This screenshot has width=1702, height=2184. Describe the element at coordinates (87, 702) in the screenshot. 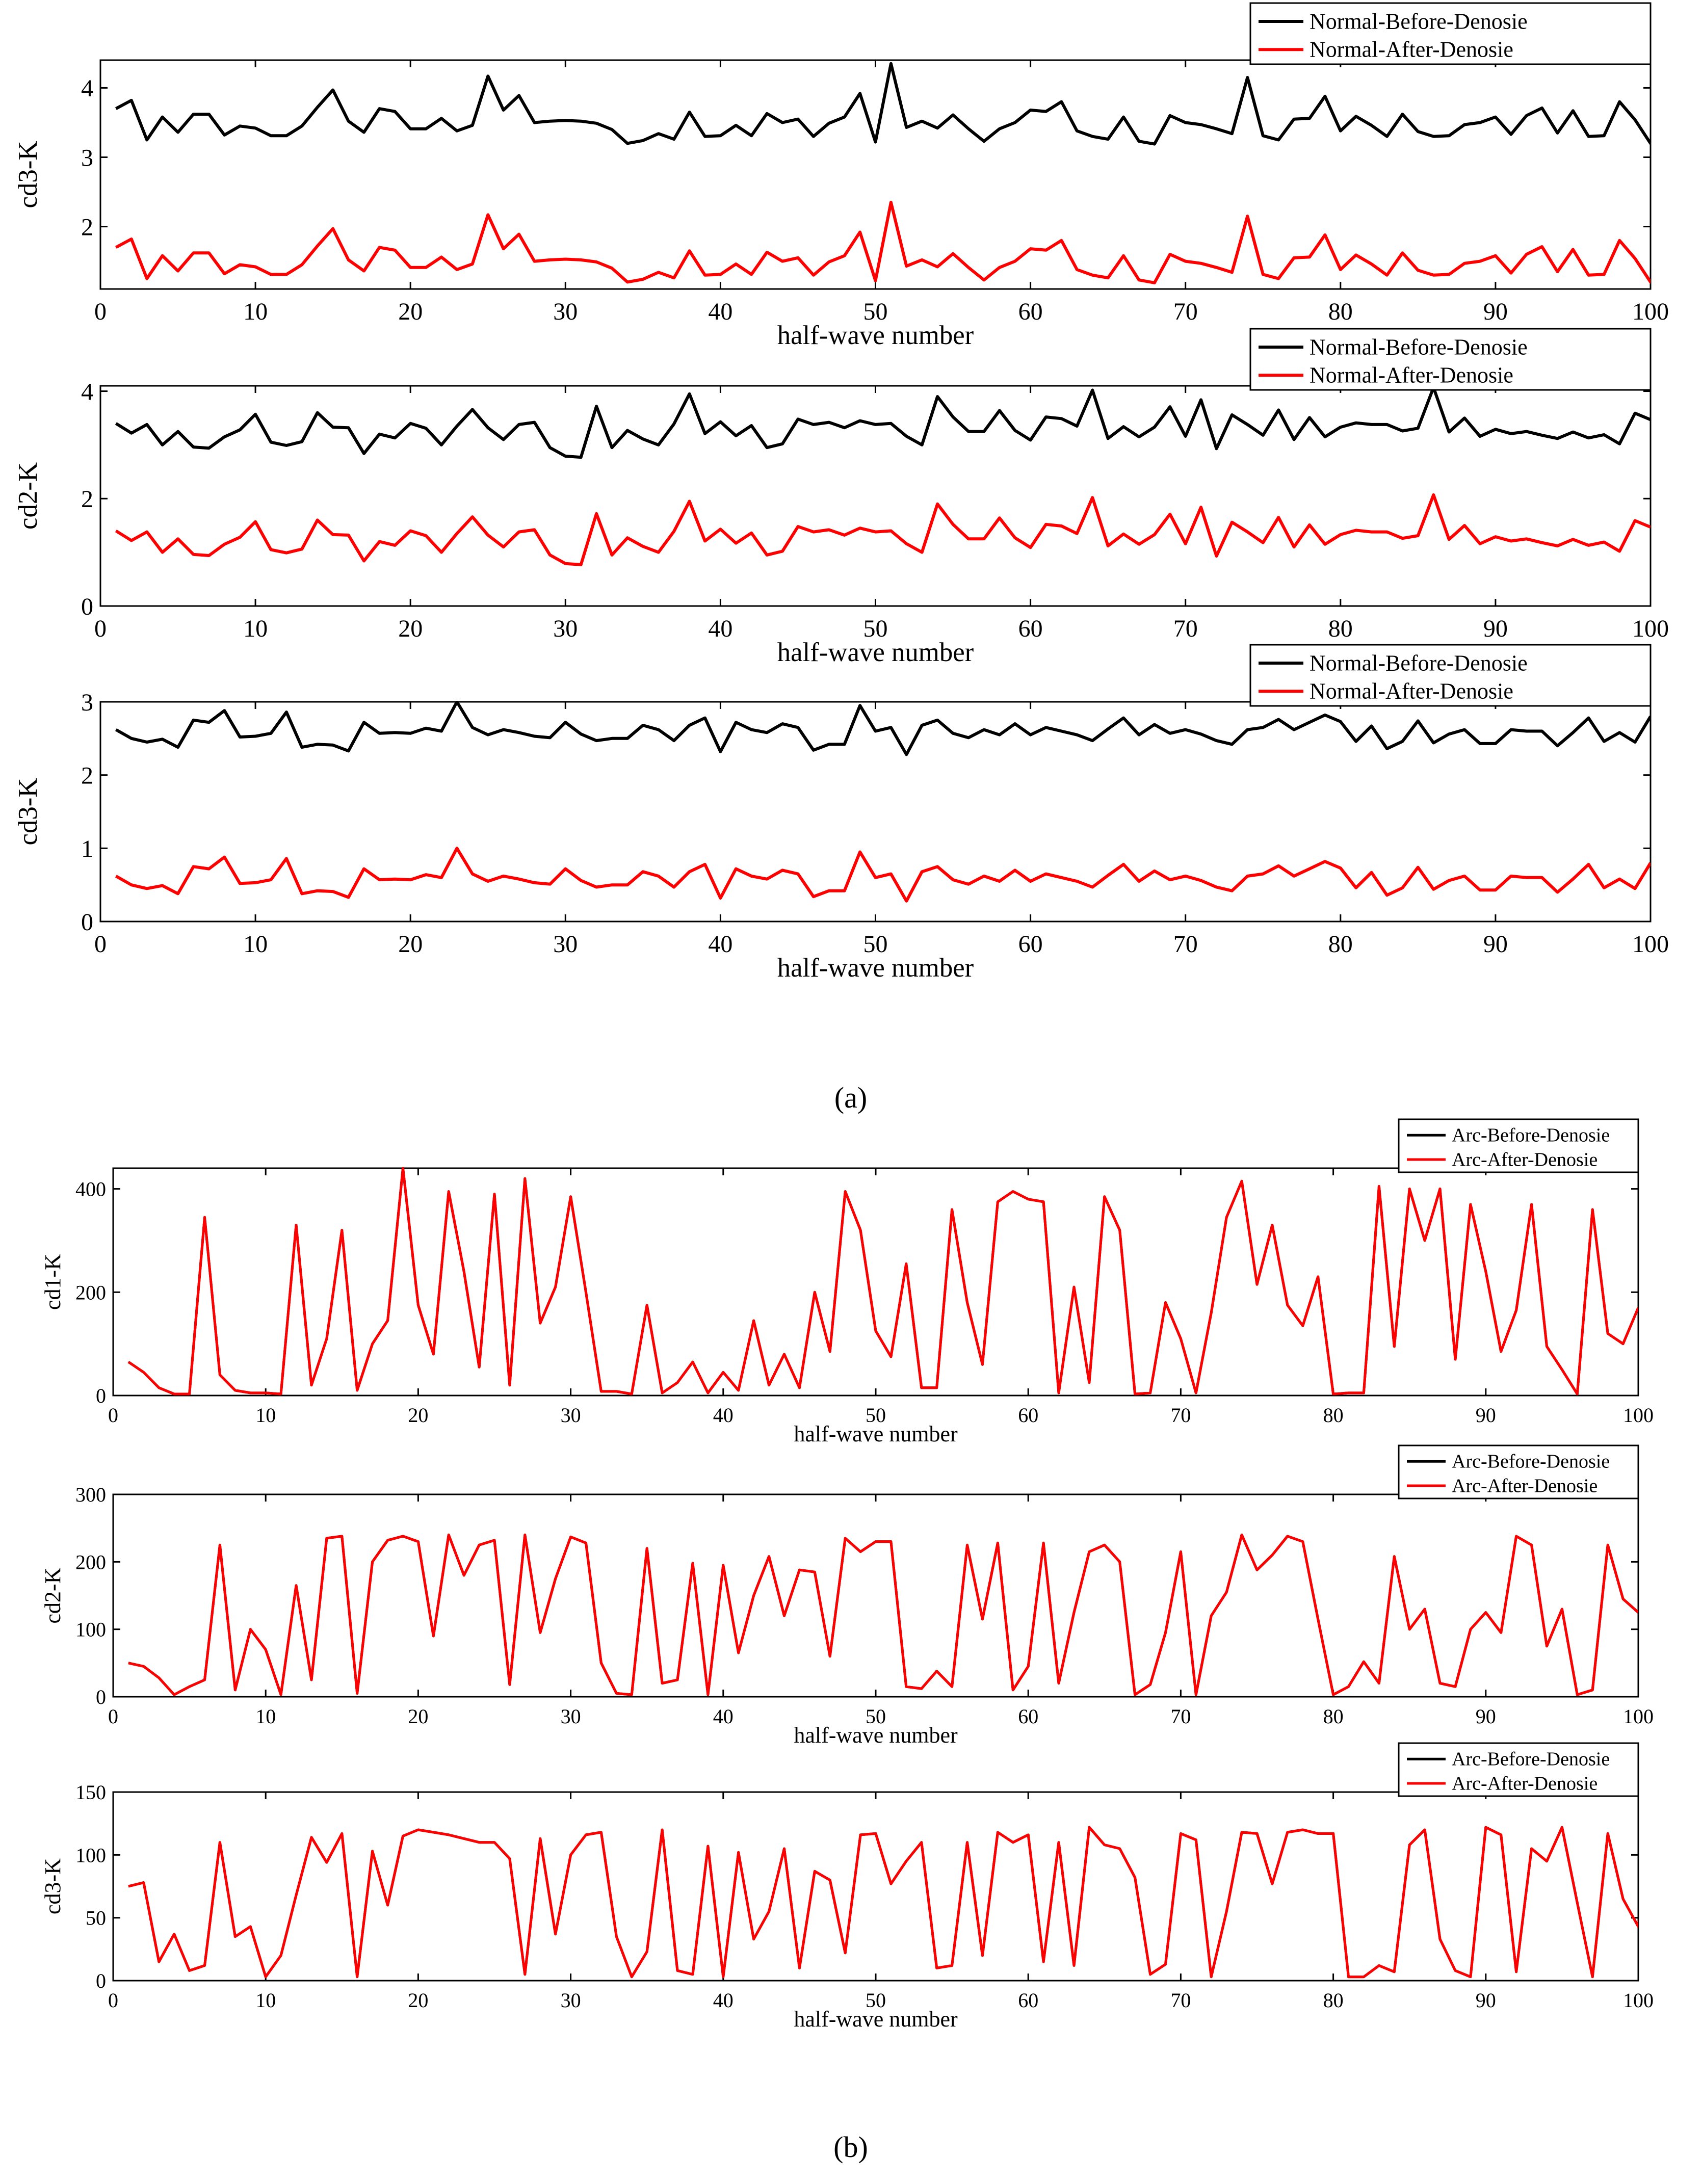

I see `y-tick-label: 3` at that location.